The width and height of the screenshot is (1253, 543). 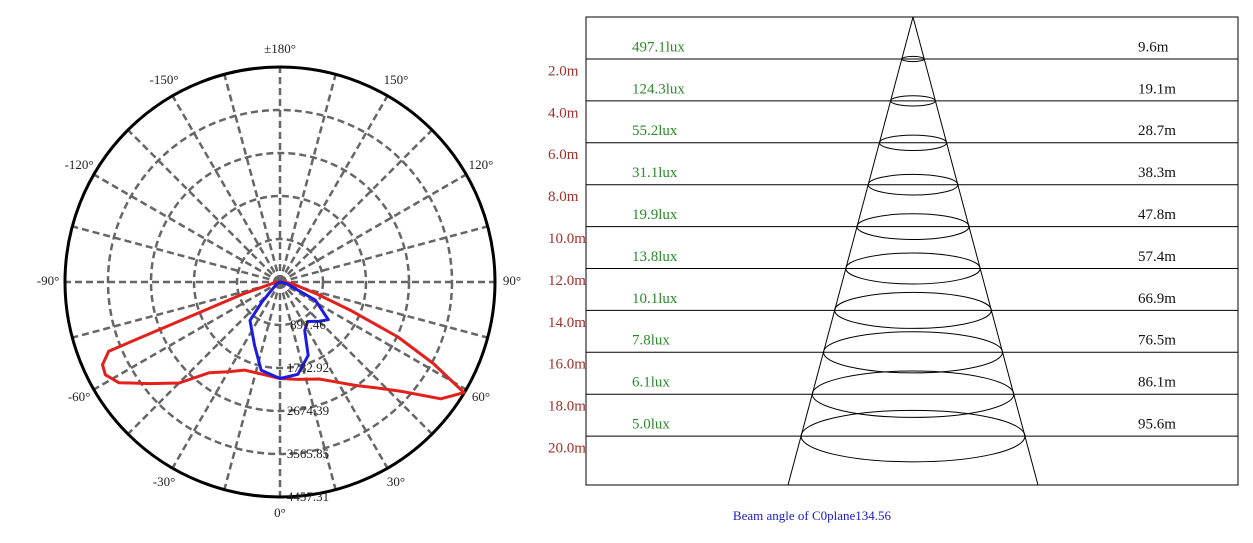 I want to click on angle-tick-label: 150°, so click(x=396, y=79).